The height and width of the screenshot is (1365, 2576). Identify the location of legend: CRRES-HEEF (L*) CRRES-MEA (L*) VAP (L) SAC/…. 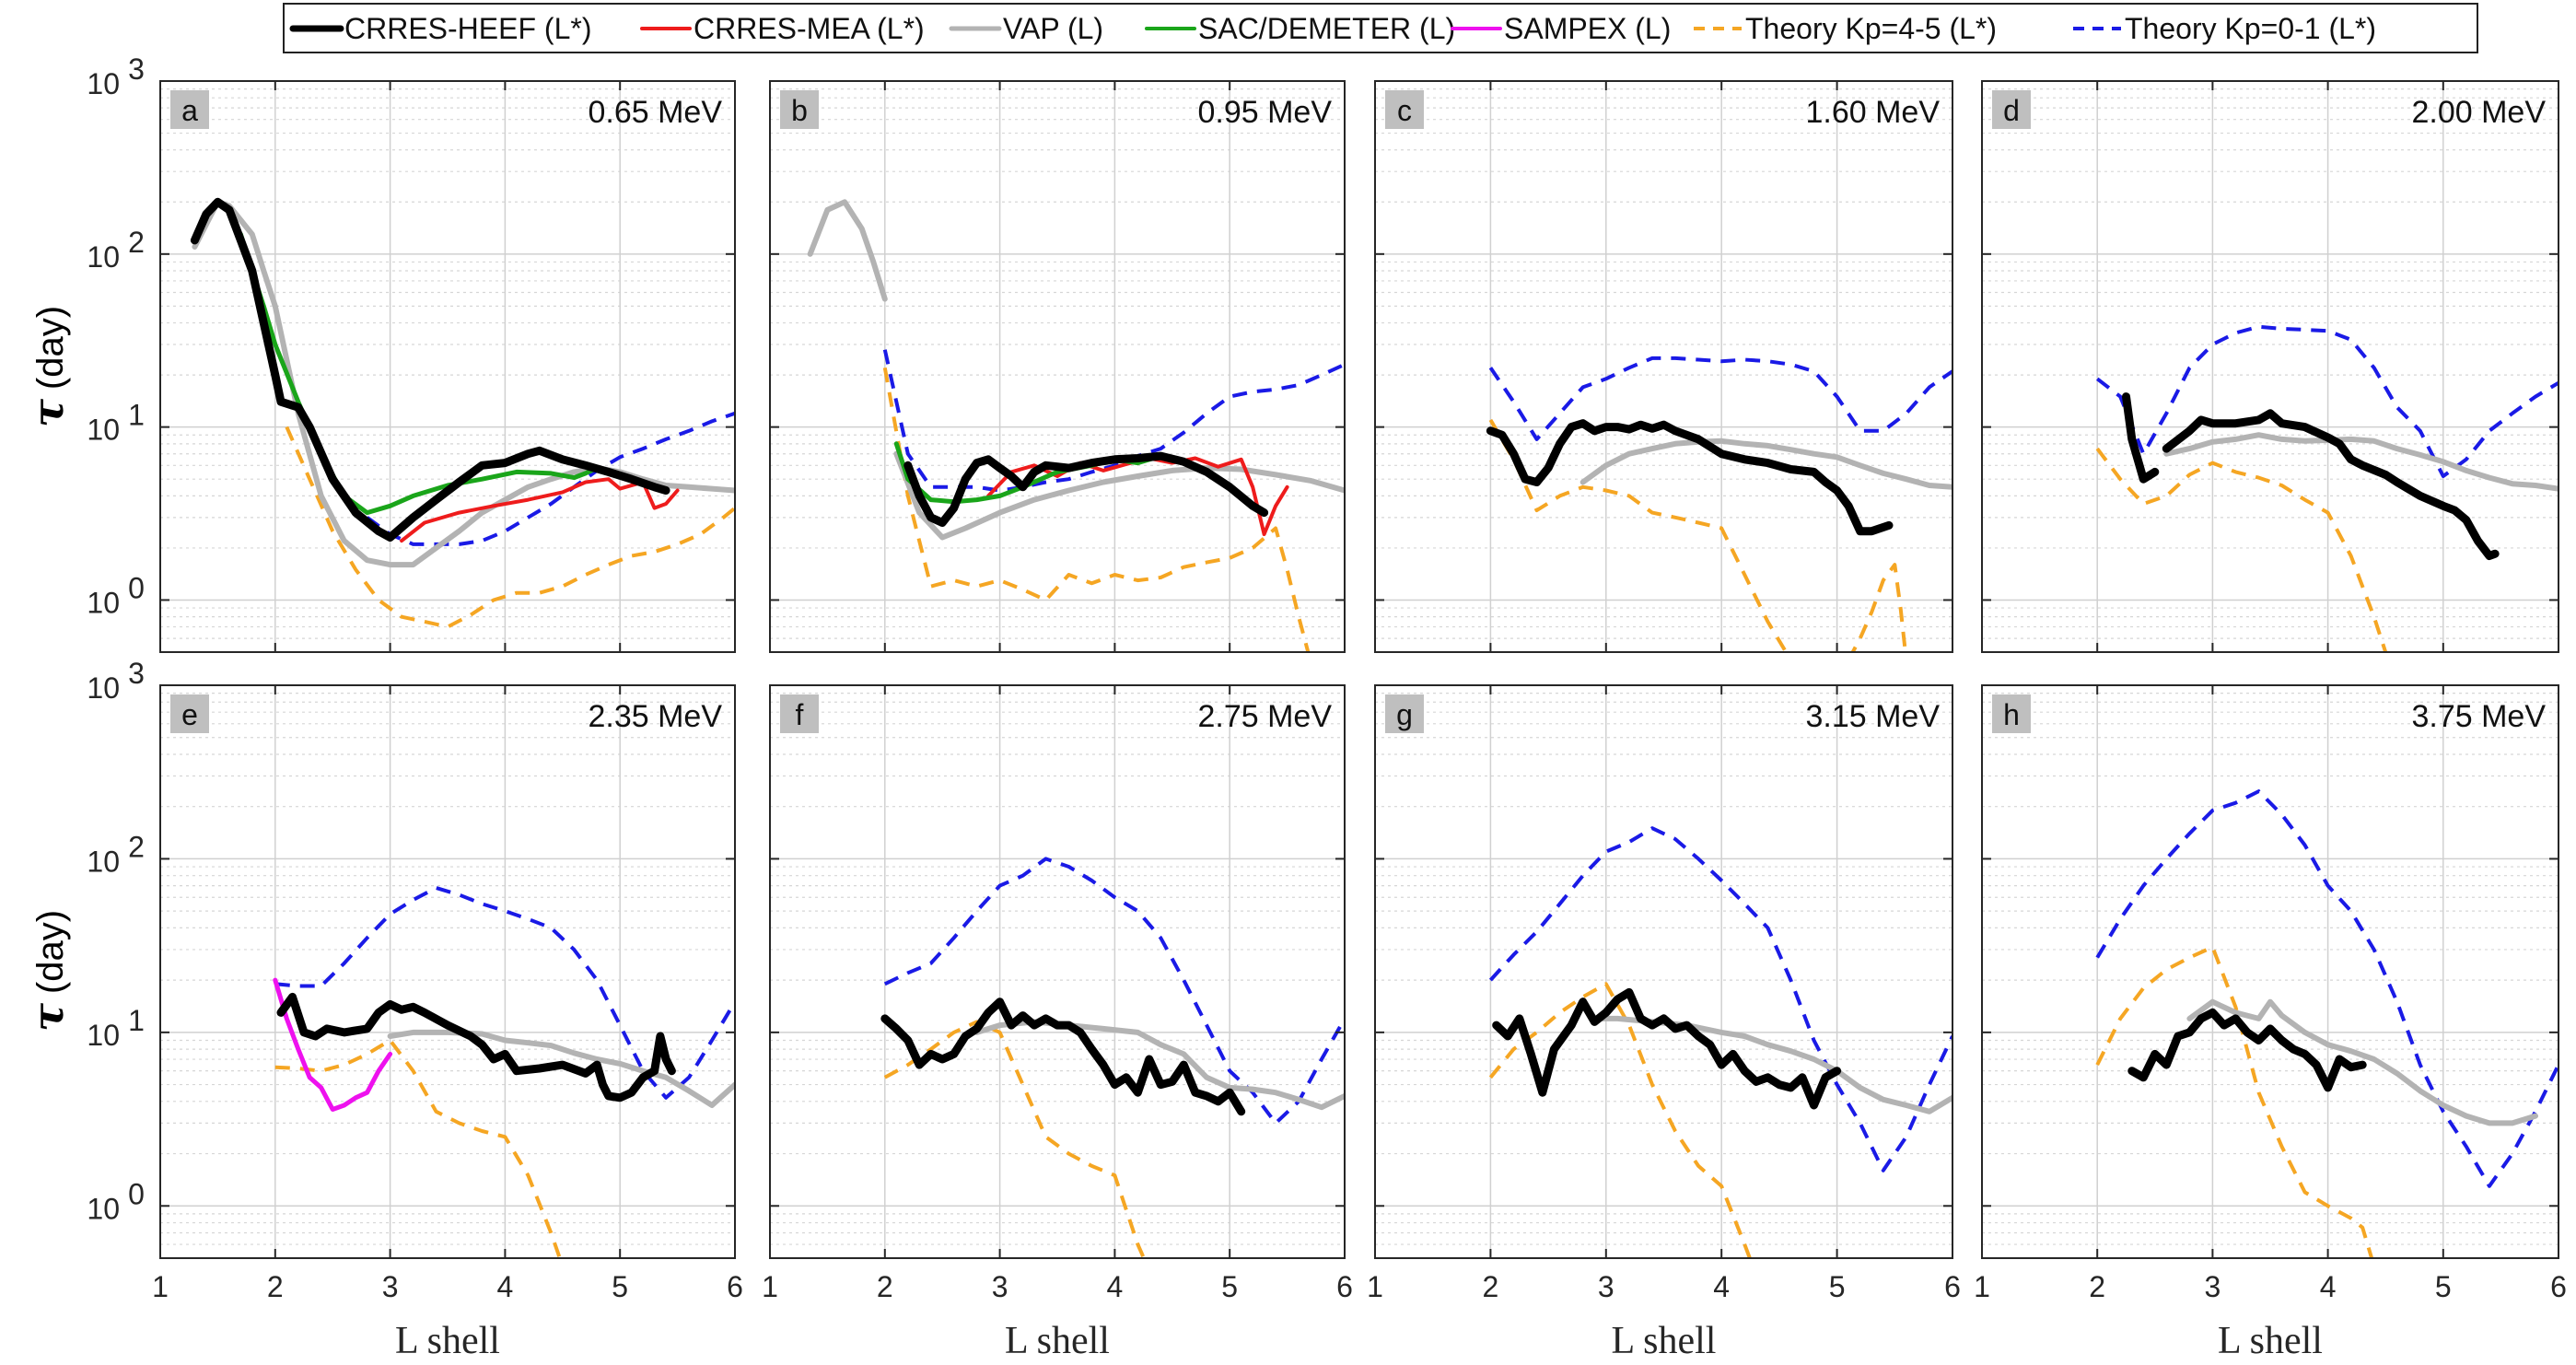
(1380, 28).